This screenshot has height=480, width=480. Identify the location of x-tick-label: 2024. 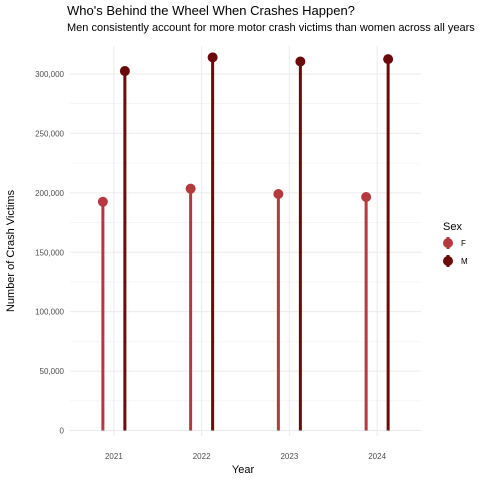
(377, 456).